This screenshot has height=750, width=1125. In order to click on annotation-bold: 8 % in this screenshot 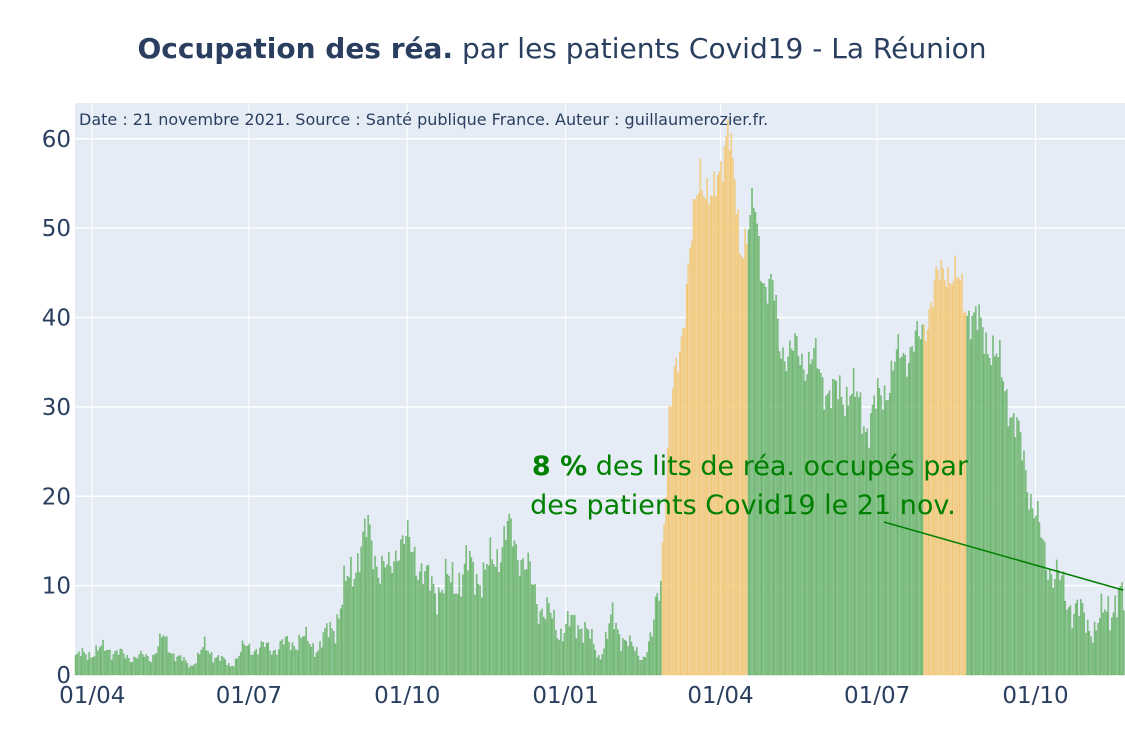, I will do `click(559, 466)`.